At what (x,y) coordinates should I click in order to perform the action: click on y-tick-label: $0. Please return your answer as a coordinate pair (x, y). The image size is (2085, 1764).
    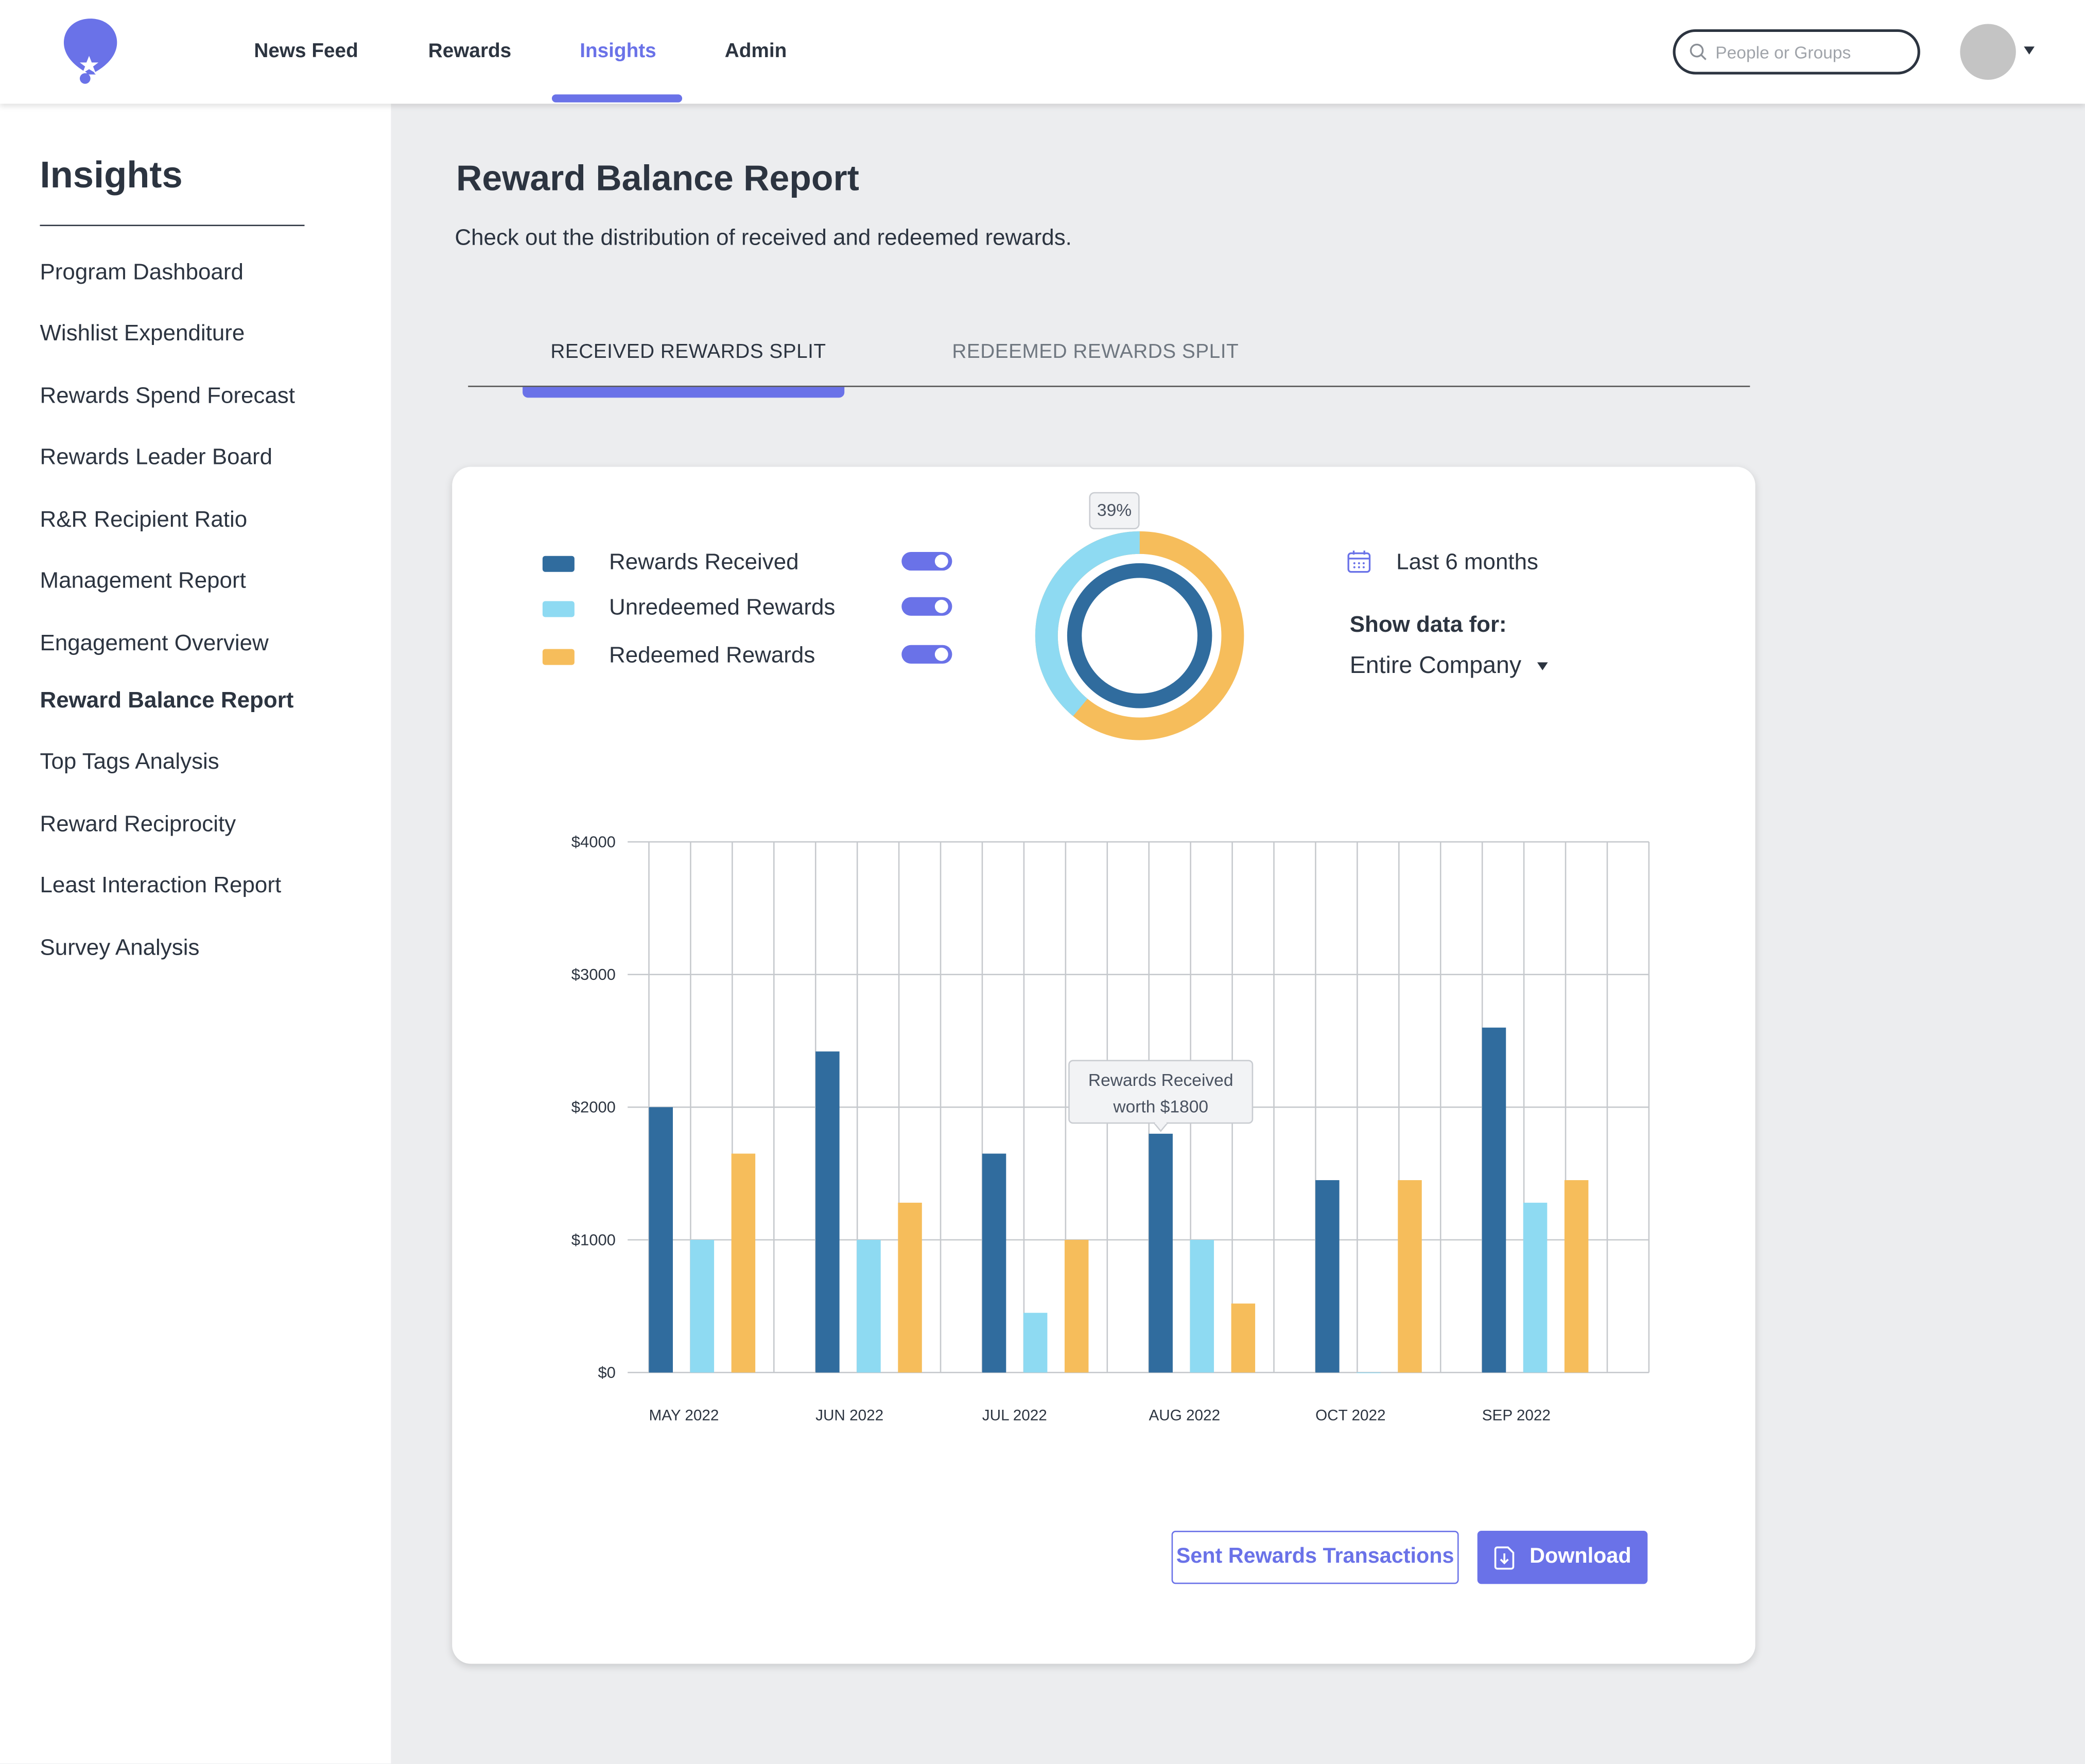
    Looking at the image, I should click on (606, 1372).